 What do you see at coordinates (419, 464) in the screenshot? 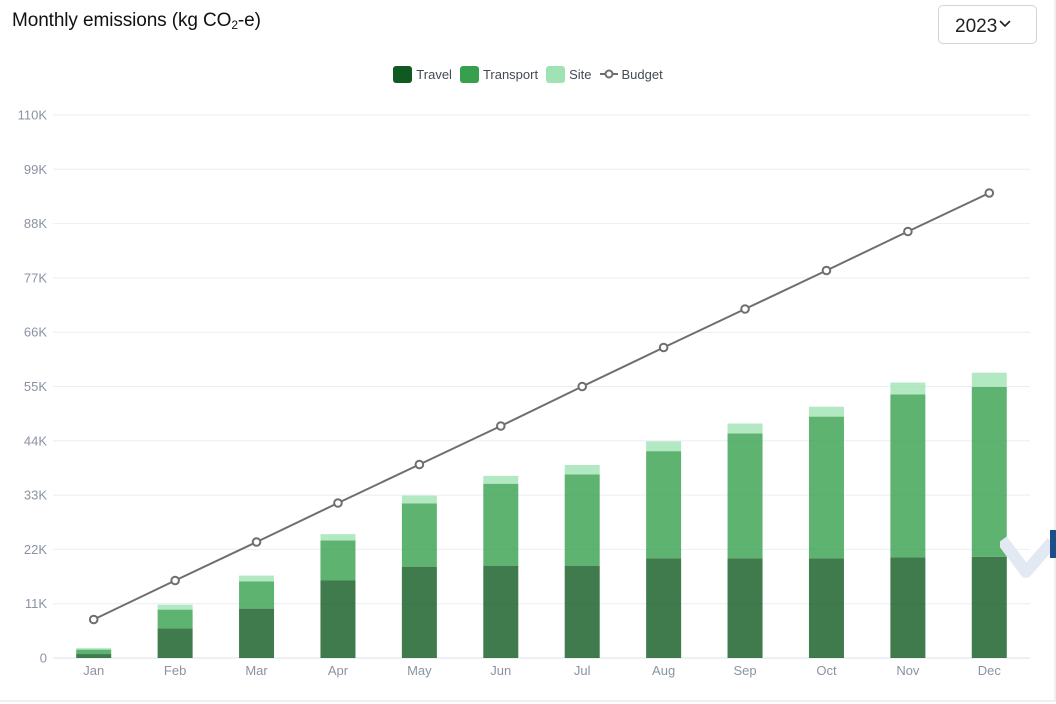
I see `budget-point-may` at bounding box center [419, 464].